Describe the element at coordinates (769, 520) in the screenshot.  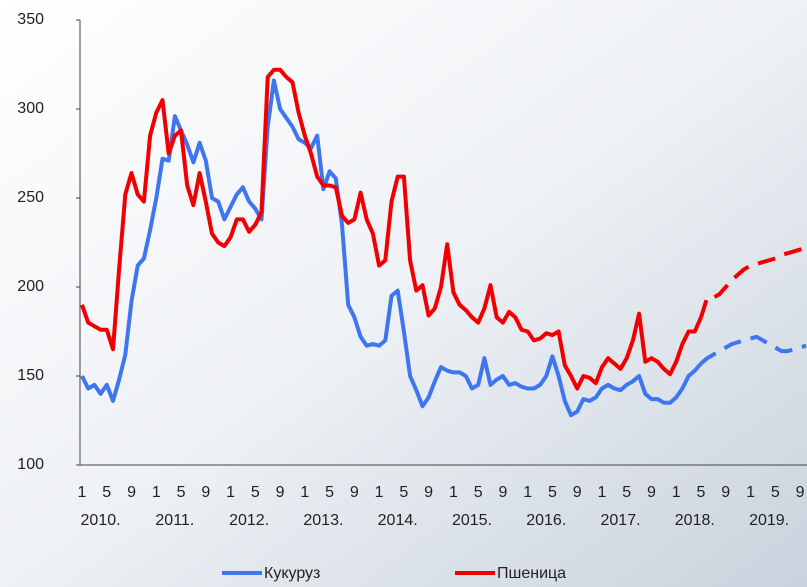
I see `year-label: 2019.` at that location.